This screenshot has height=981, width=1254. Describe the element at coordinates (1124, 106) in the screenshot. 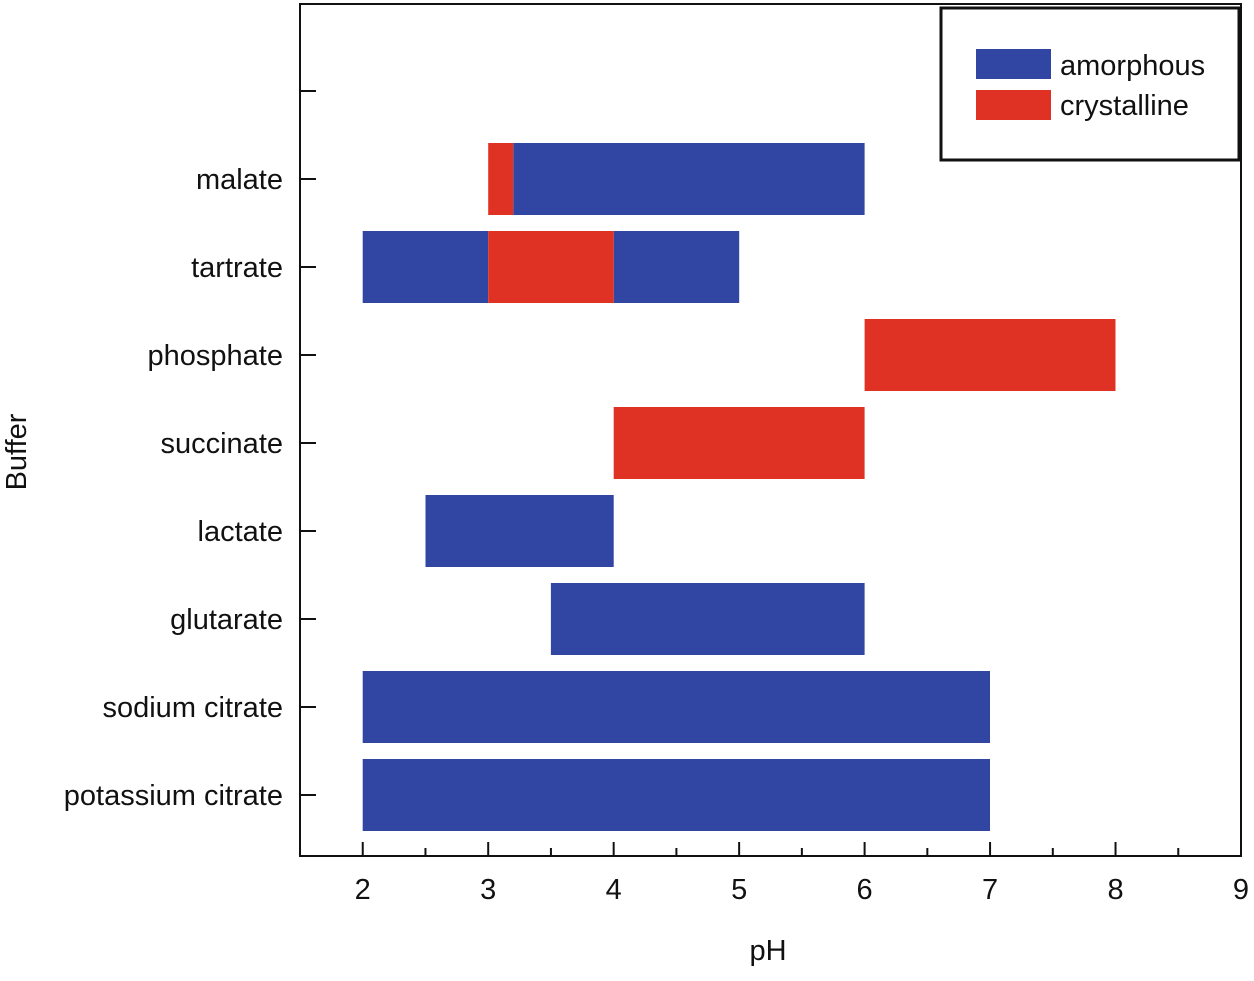

I see `legend-label-crystalline: crystalline` at that location.